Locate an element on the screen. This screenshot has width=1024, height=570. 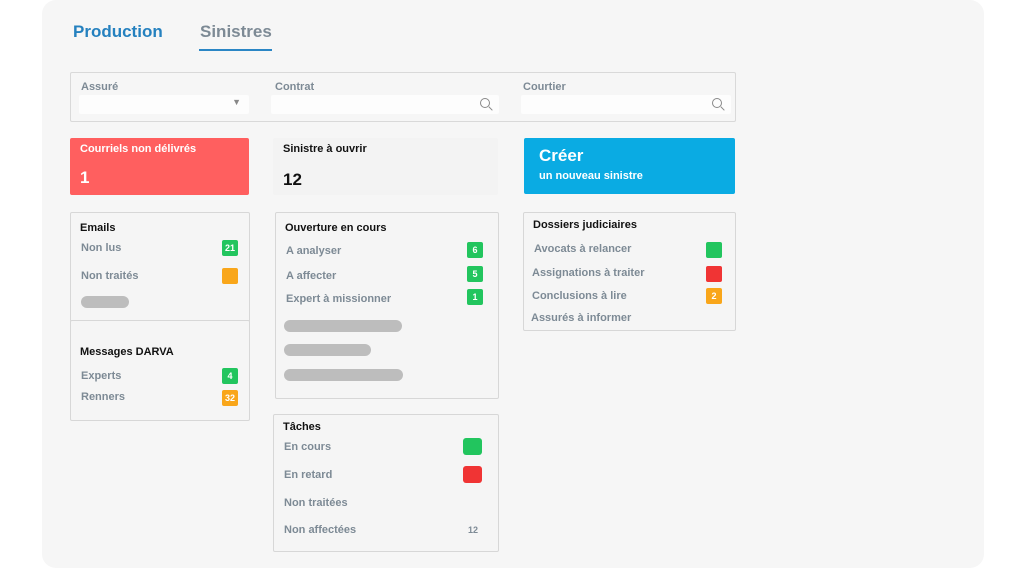
renners-link: Renners is located at coordinates (103, 397).